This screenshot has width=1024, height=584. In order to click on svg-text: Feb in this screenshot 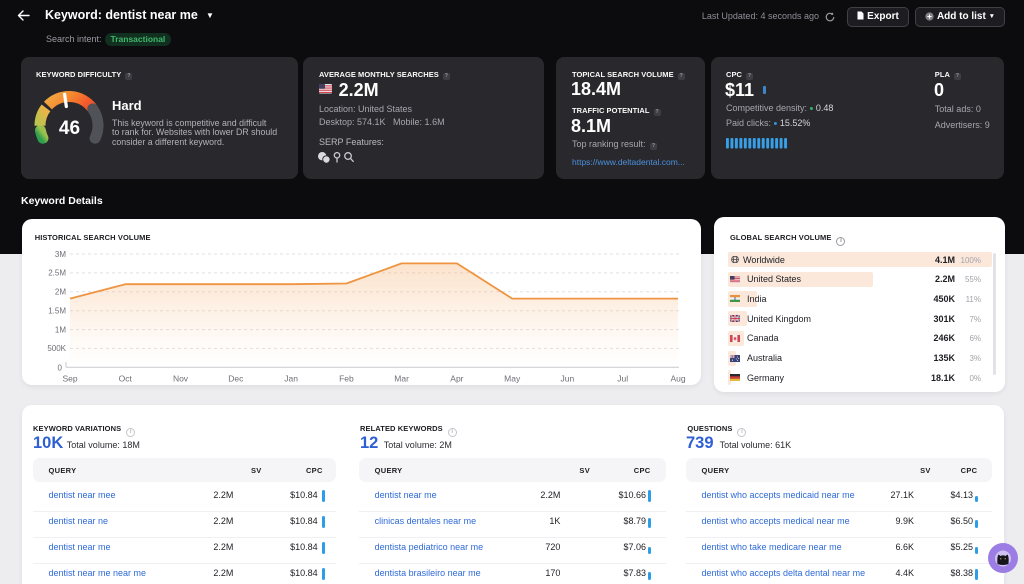, I will do `click(346, 379)`.